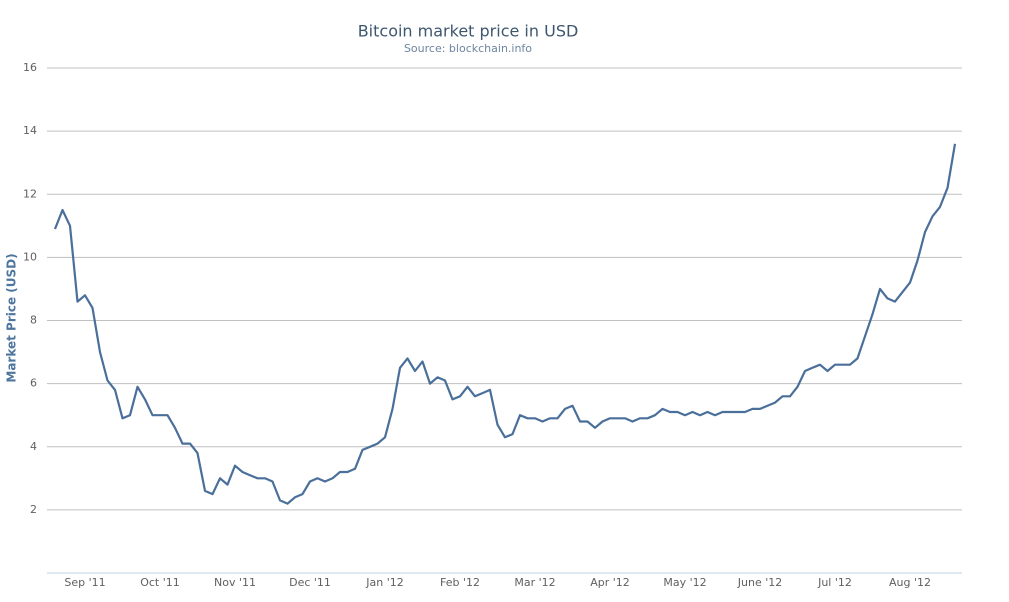 Image resolution: width=1009 pixels, height=602 pixels. Describe the element at coordinates (468, 31) in the screenshot. I see `chart-title: Bitcoin market price in USD` at that location.